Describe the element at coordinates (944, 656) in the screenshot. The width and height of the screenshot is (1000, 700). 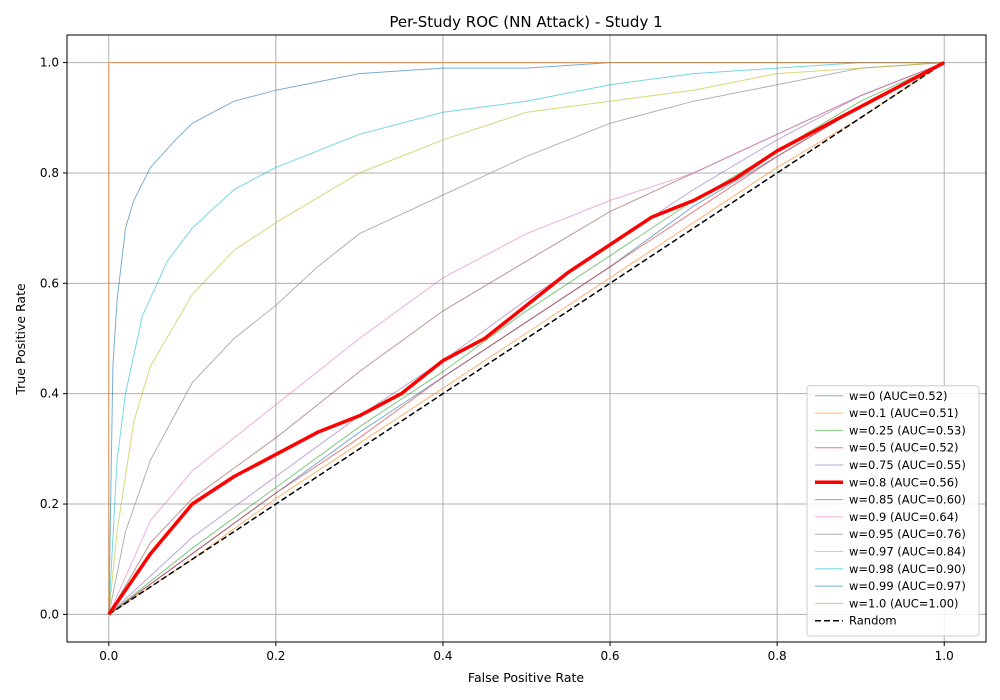
I see `x-tick-label: 1.0` at that location.